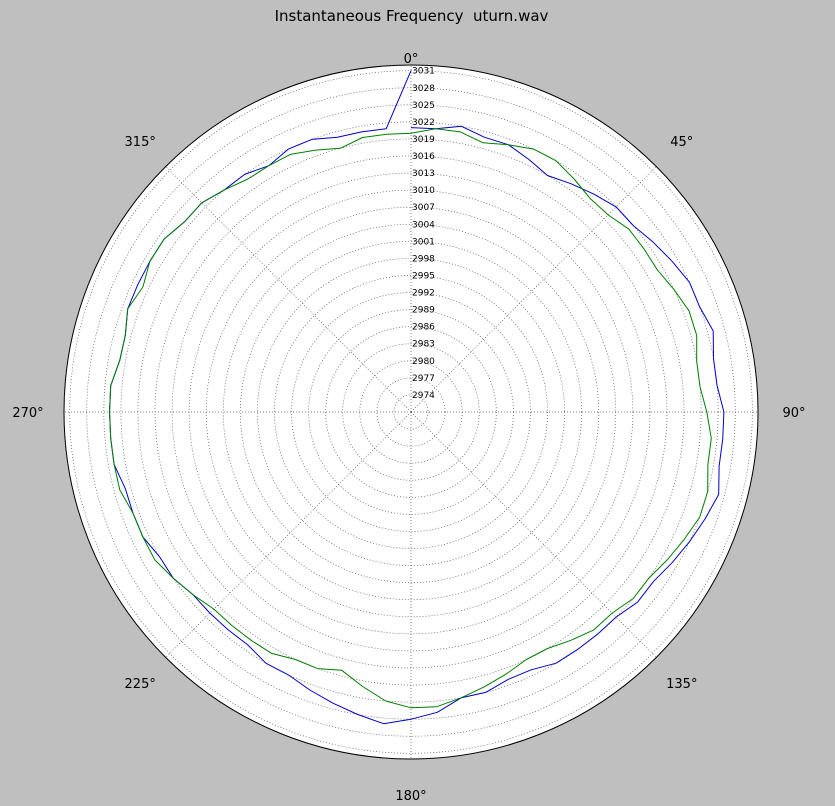 The image size is (835, 806). I want to click on radial-tick-label: 3031, so click(423, 72).